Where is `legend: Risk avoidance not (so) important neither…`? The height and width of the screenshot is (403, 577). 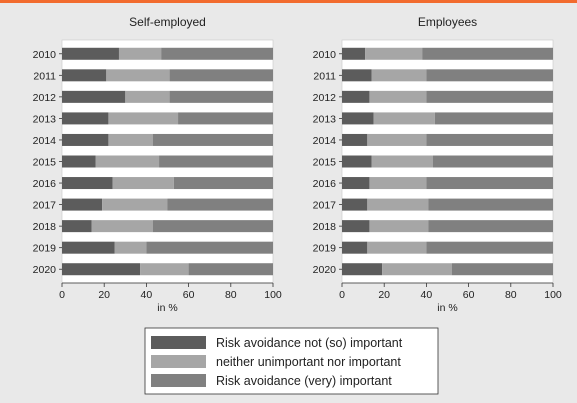
legend: Risk avoidance not (so) important neither… is located at coordinates (291, 361).